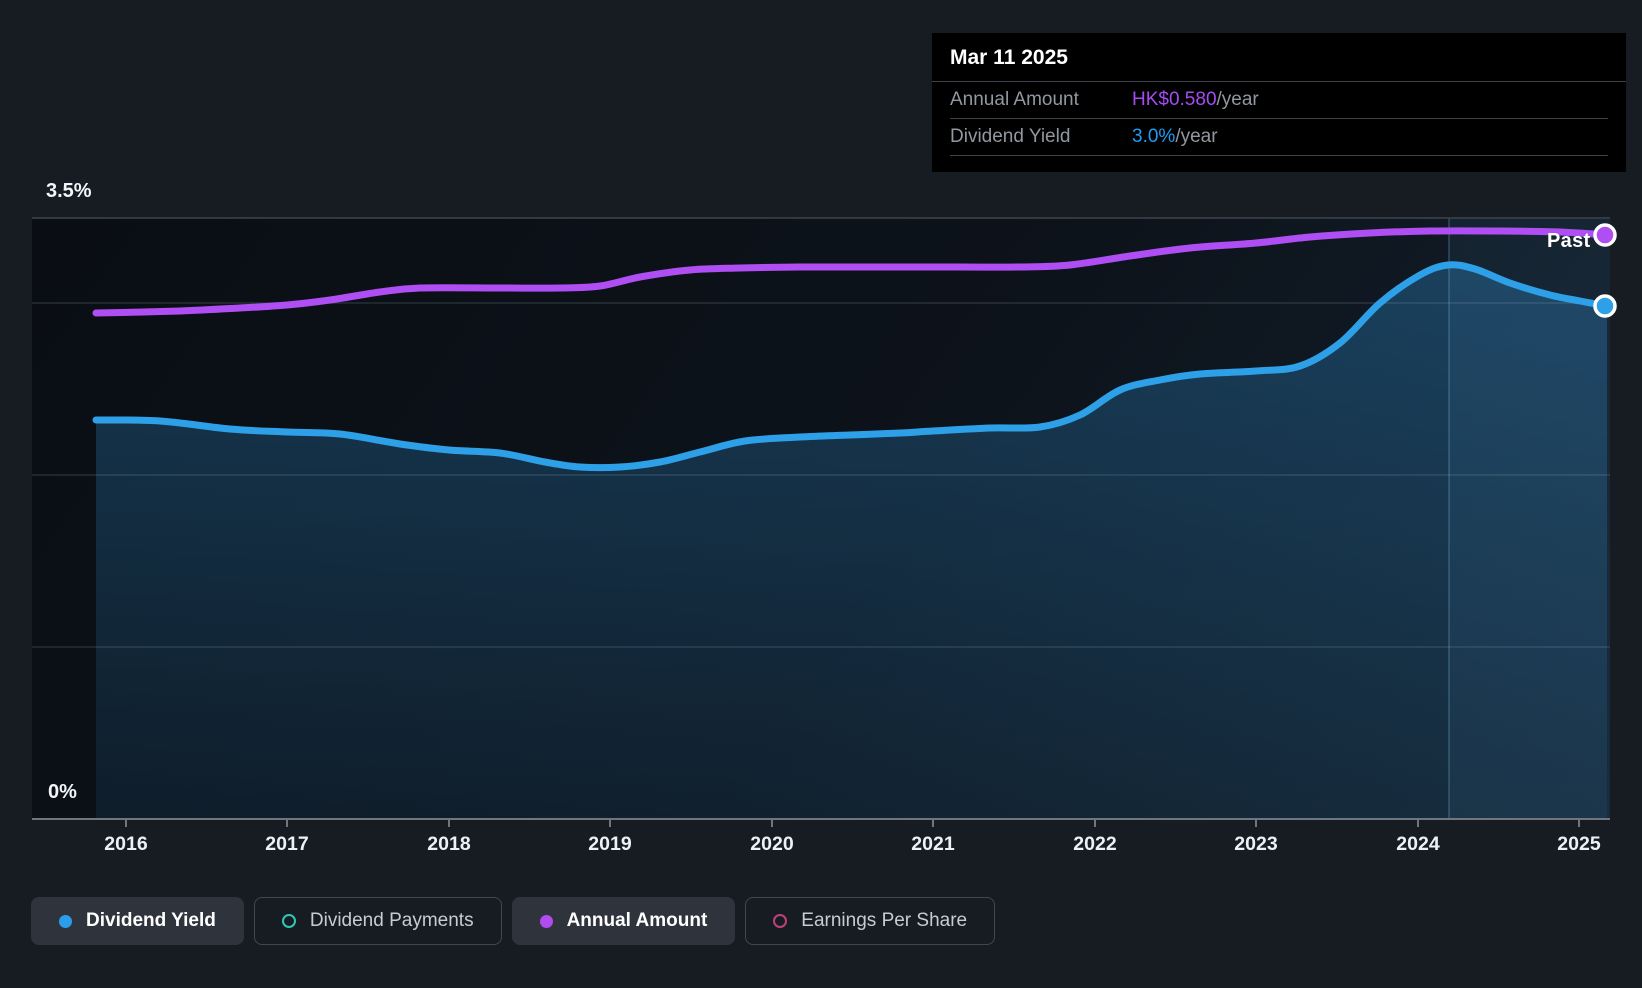 Image resolution: width=1642 pixels, height=988 pixels. I want to click on x-axis-label-2017: 2017, so click(287, 844).